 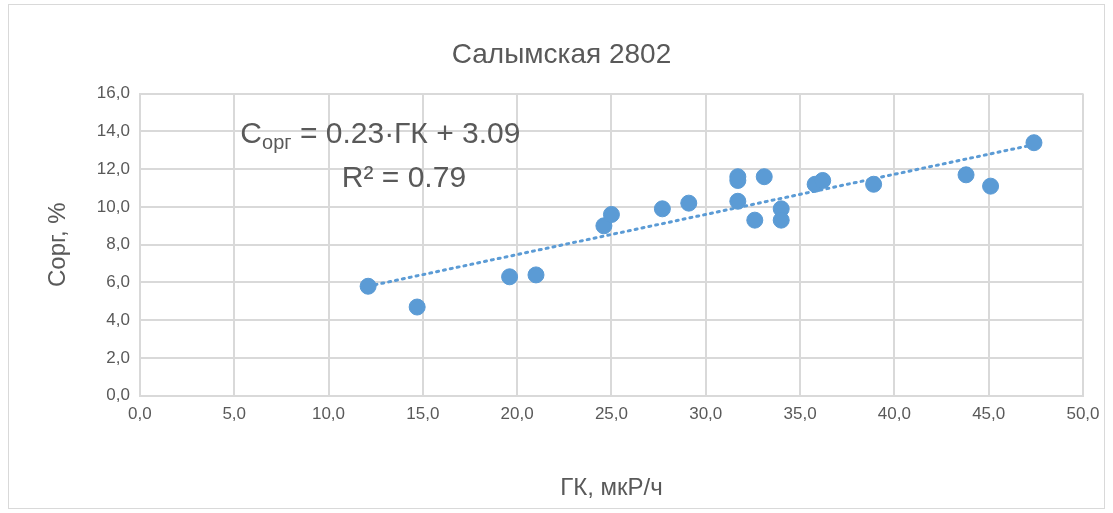 I want to click on x-tick-label: 50,0, so click(x=1083, y=413).